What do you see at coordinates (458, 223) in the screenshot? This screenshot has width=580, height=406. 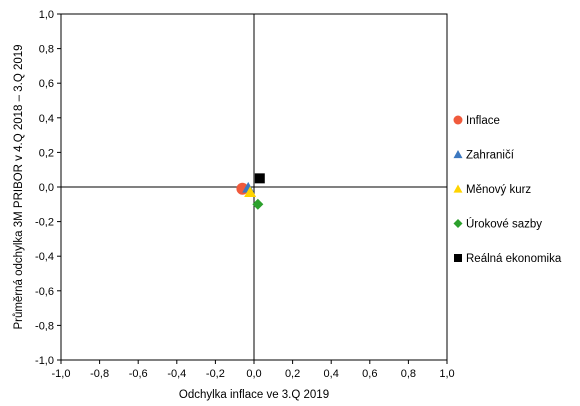 I see `legend-marker-diamond` at bounding box center [458, 223].